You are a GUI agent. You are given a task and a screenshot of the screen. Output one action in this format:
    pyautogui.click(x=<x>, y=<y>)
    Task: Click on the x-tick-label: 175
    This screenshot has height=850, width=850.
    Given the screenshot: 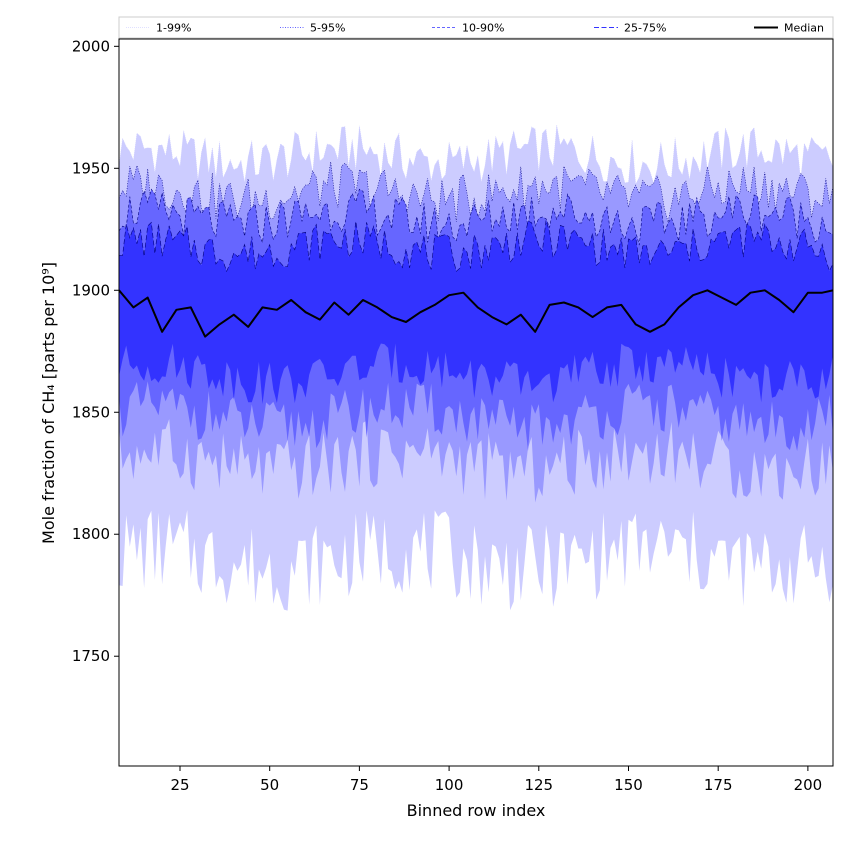 What is the action you would take?
    pyautogui.click(x=718, y=785)
    